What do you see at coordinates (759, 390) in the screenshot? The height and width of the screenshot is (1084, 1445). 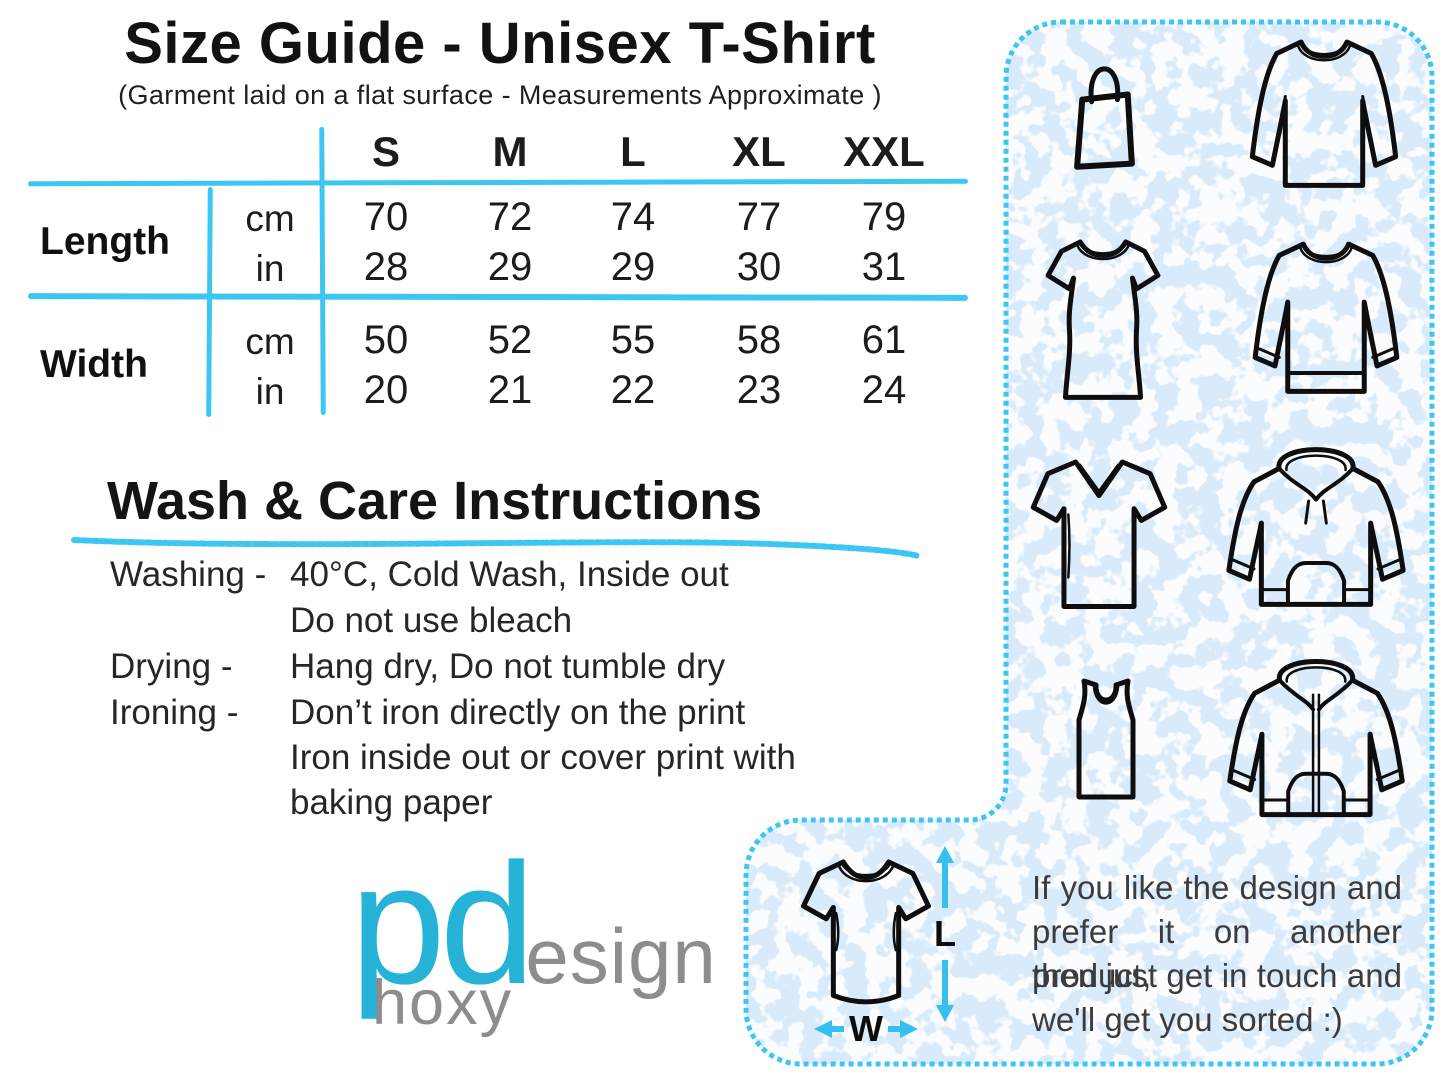 I see `width-in-xl: 23` at bounding box center [759, 390].